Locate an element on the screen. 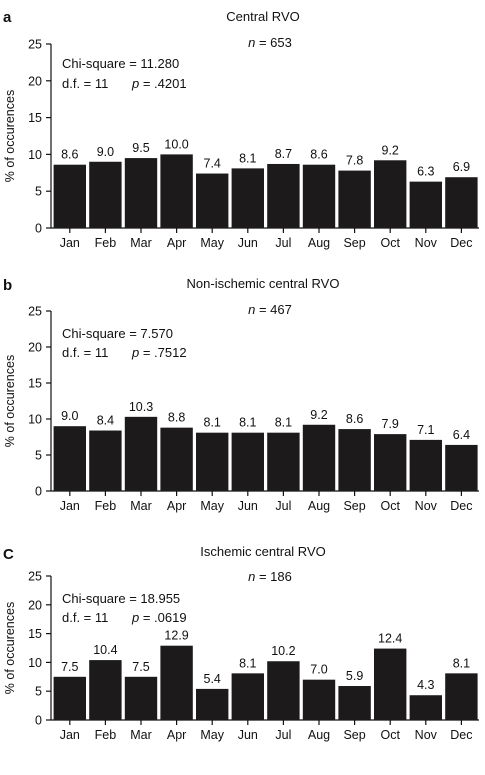  bar-jul is located at coordinates (283, 195).